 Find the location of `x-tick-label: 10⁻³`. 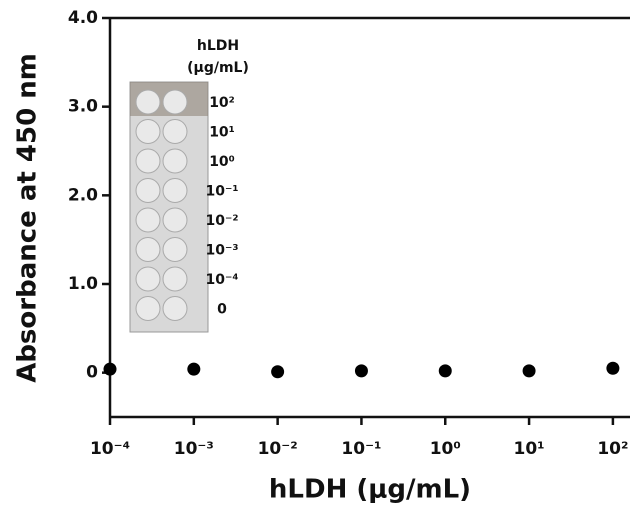

x-tick-label: 10⁻³ is located at coordinates (194, 449).